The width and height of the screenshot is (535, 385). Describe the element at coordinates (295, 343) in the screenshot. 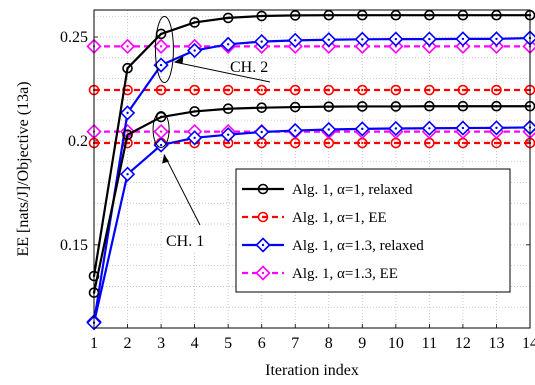

I see `x-tick-label: 7` at that location.